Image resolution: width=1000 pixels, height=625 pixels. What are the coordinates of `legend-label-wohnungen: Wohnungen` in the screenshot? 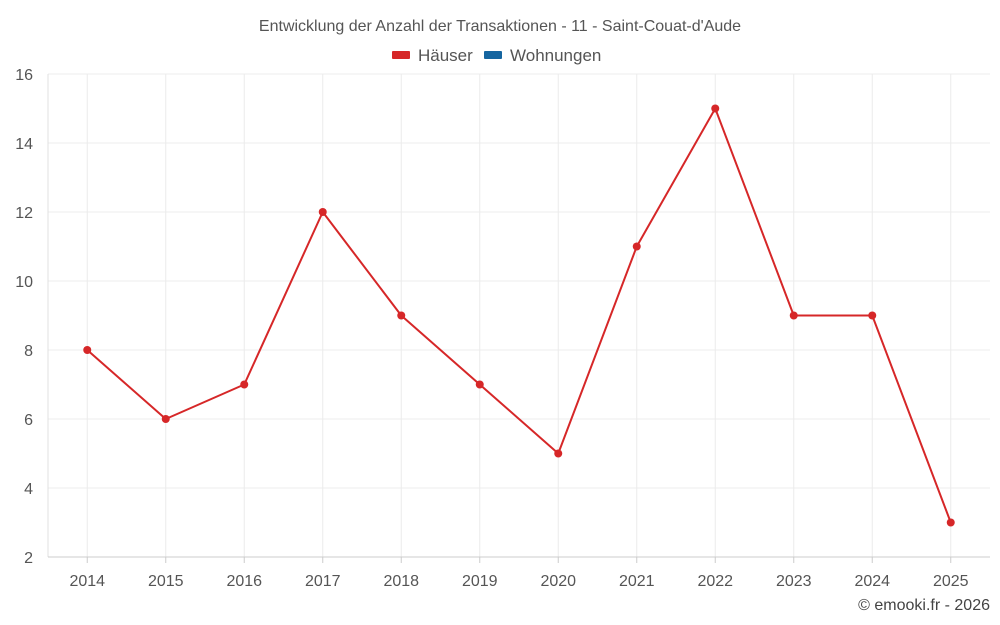 It's located at (555, 55).